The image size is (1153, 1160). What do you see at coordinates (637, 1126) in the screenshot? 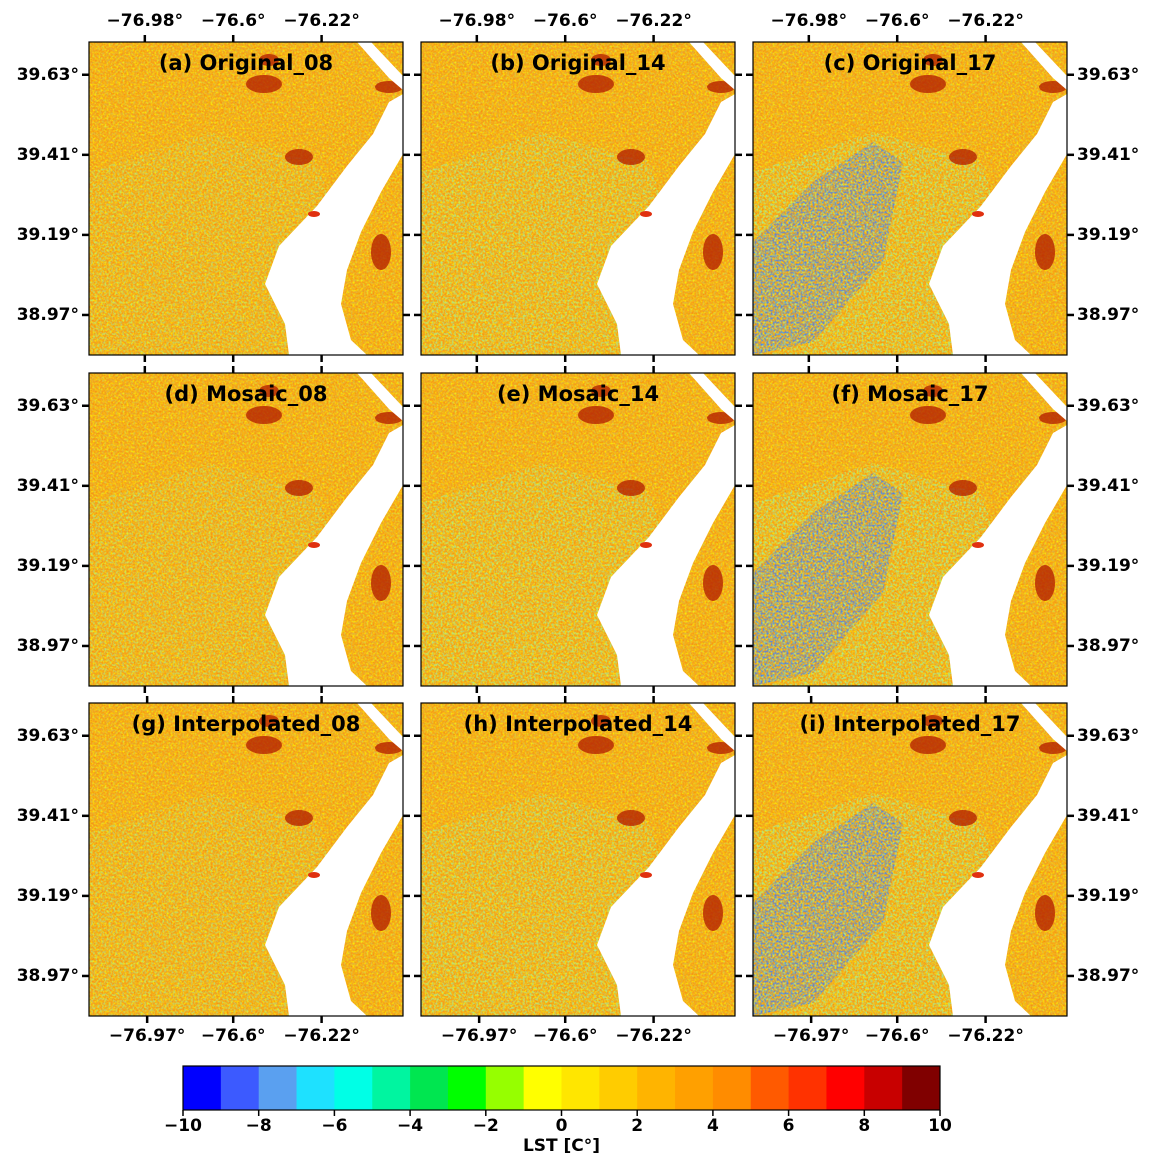
I see `colorbar-tick-label: 2` at bounding box center [637, 1126].